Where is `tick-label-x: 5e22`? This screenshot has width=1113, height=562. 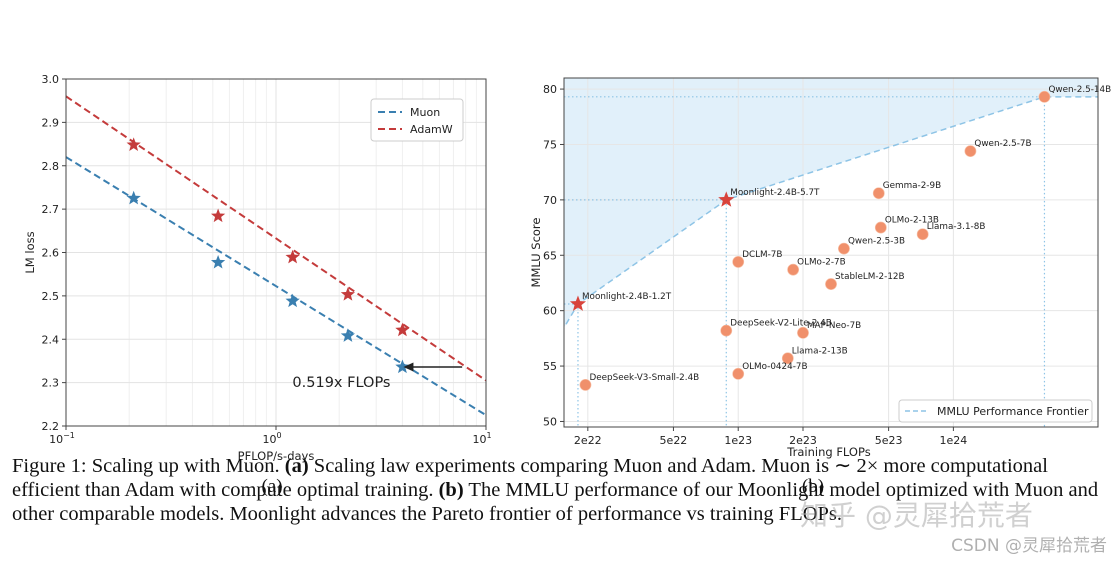
tick-label-x: 5e22 is located at coordinates (674, 440).